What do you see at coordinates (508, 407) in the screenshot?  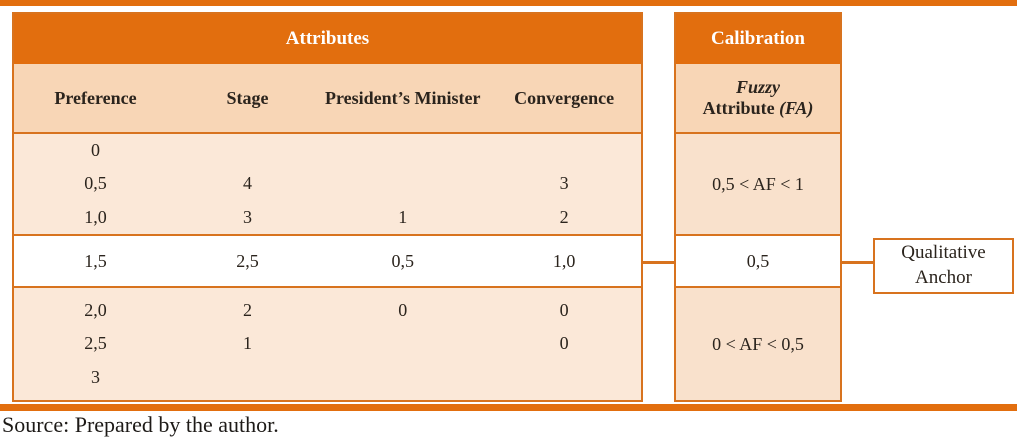 I see `bottom-rule` at bounding box center [508, 407].